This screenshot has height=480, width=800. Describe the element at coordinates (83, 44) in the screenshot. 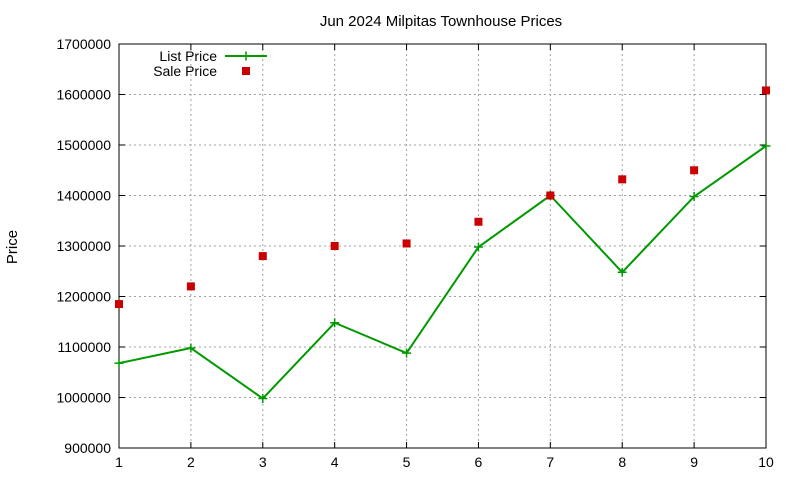

I see `y-tick-label: 1700000` at that location.